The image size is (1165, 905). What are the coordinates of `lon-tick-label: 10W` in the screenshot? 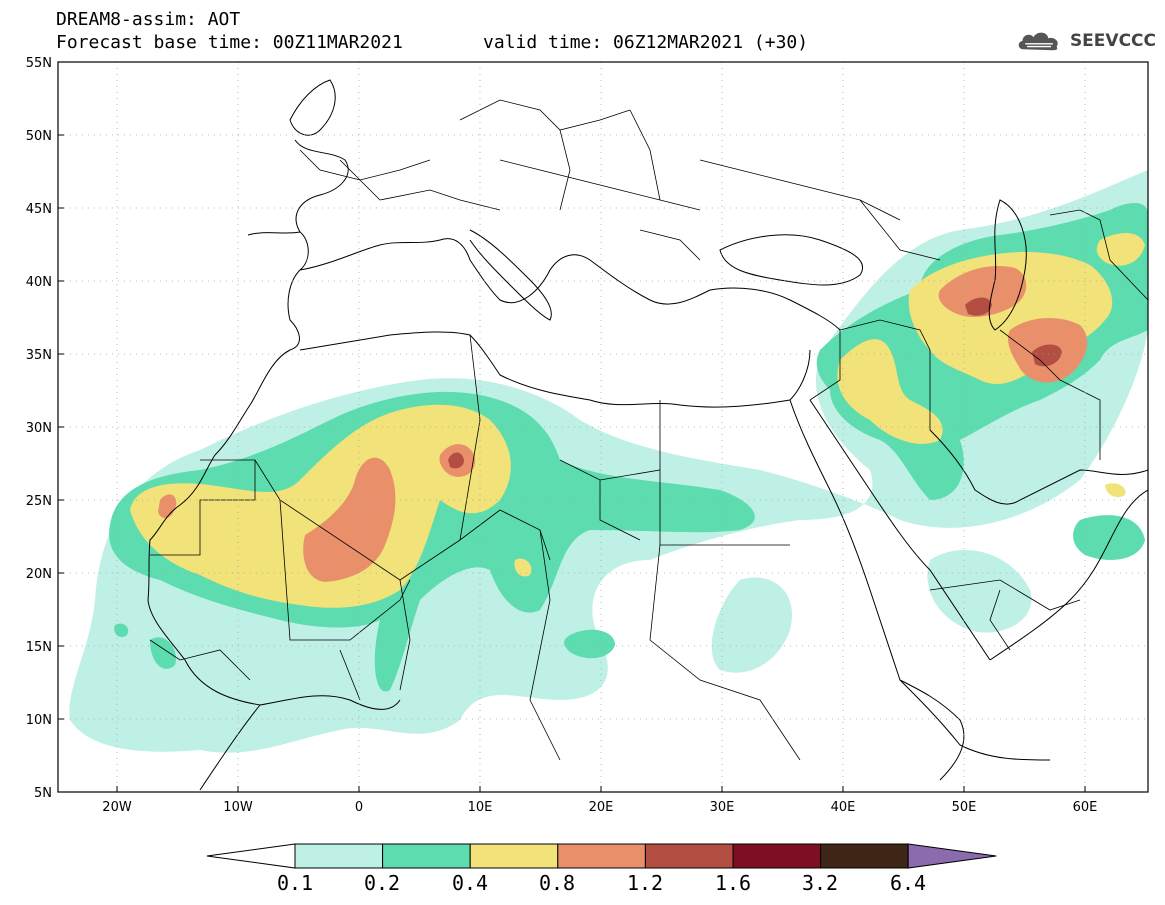 It's located at (238, 807).